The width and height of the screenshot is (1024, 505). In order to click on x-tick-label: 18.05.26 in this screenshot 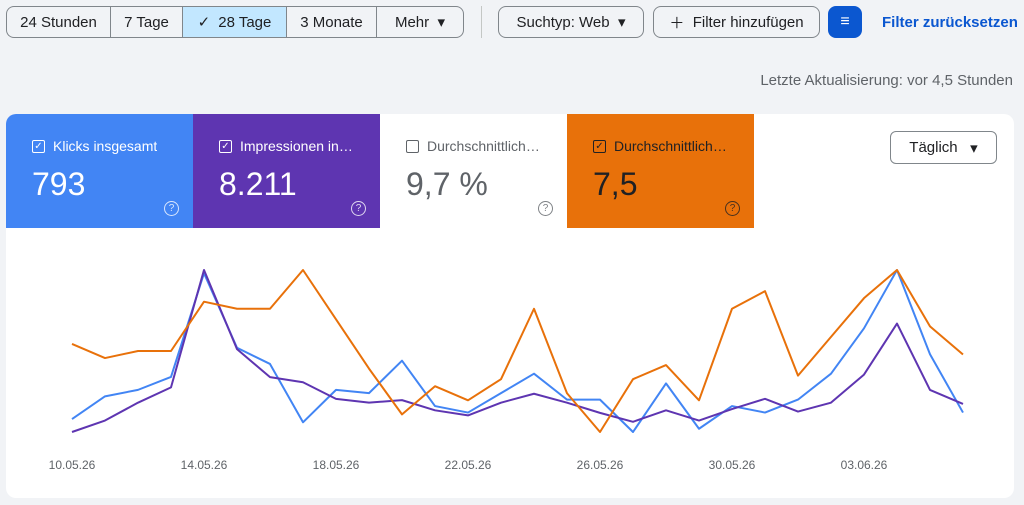, I will do `click(336, 465)`.